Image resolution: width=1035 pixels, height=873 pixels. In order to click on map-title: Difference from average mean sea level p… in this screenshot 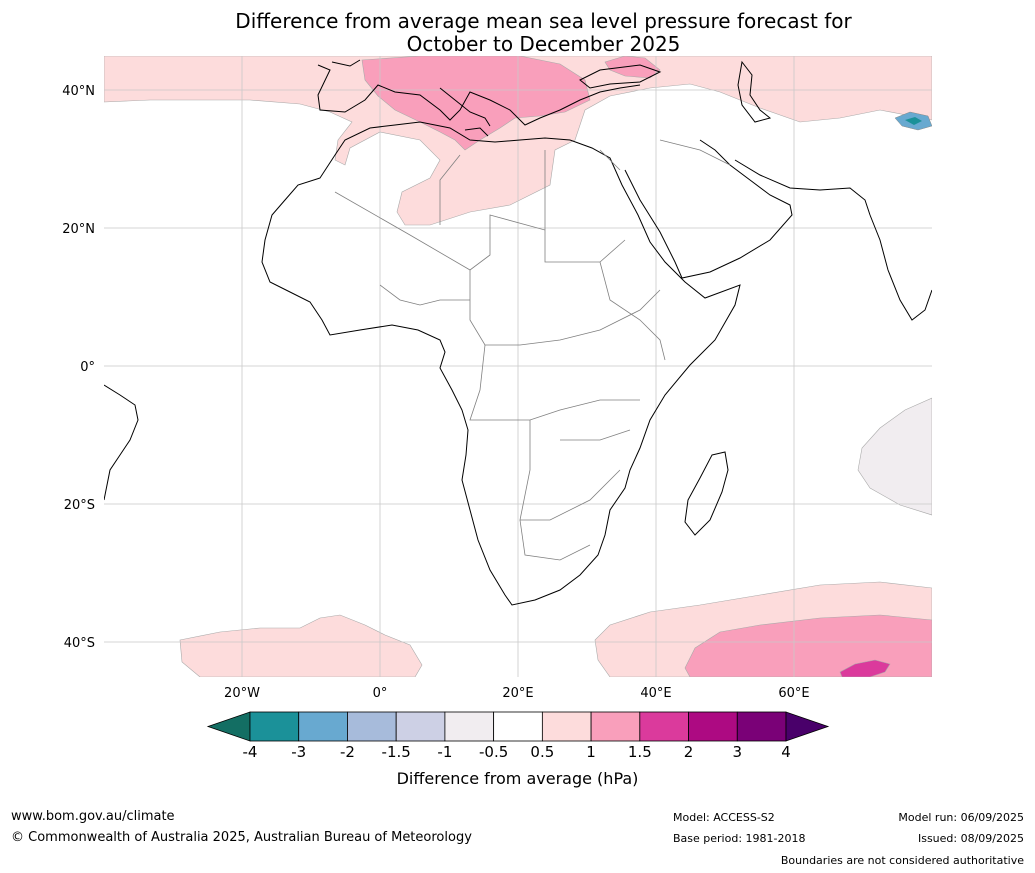, I will do `click(517, 33)`.